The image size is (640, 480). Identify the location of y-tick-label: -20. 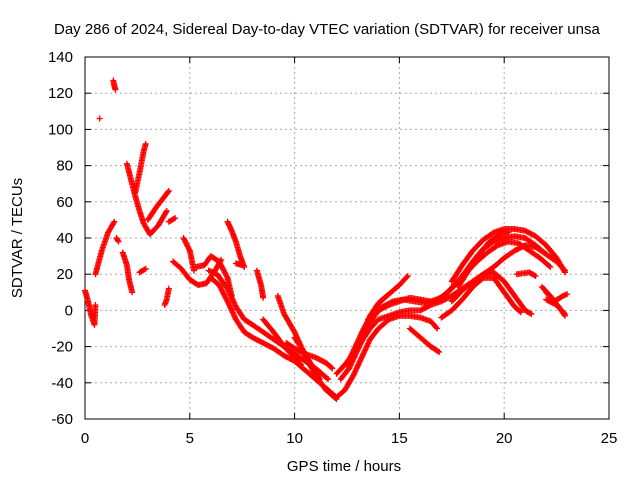
(62, 347).